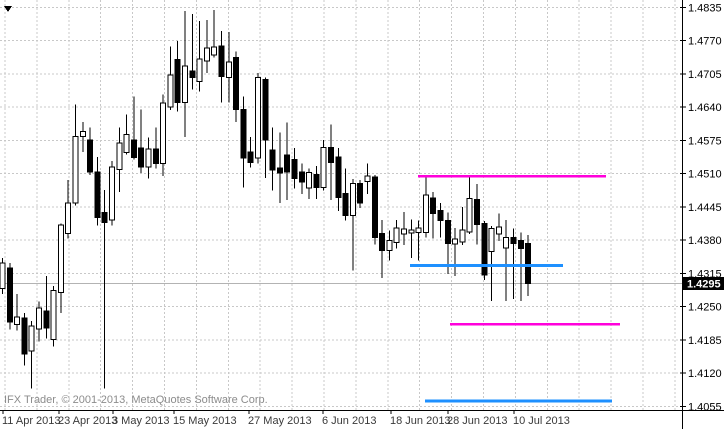 The height and width of the screenshot is (429, 724). What do you see at coordinates (205, 421) in the screenshot?
I see `x-axis-label: 15 May 2013` at bounding box center [205, 421].